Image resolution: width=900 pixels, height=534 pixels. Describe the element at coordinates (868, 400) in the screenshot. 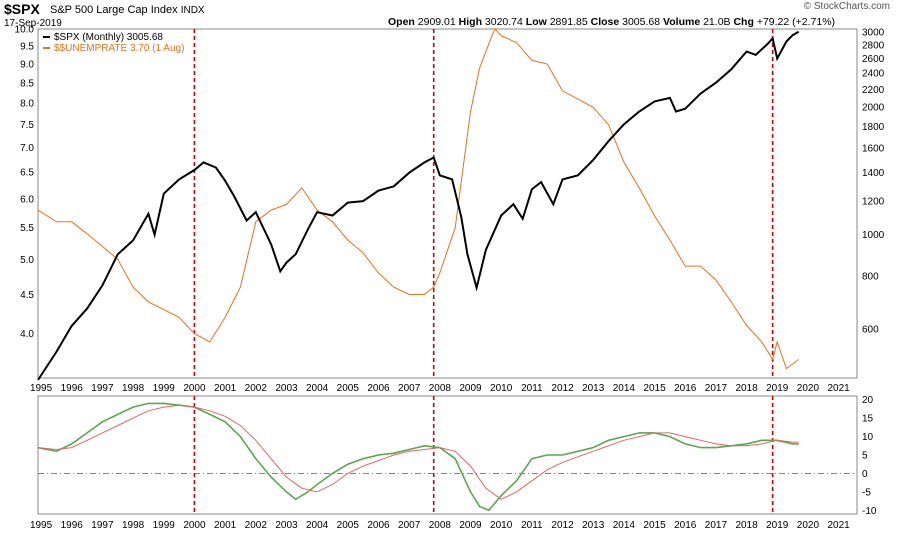

I see `lower-tick-label: 20` at that location.